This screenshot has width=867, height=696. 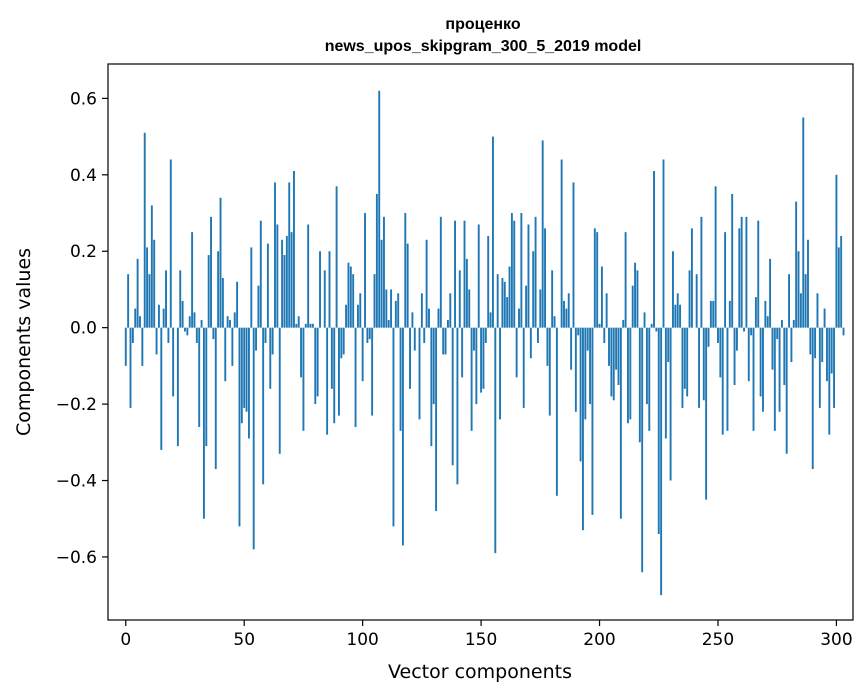 What do you see at coordinates (480, 672) in the screenshot?
I see `x-axis-label: Vector components` at bounding box center [480, 672].